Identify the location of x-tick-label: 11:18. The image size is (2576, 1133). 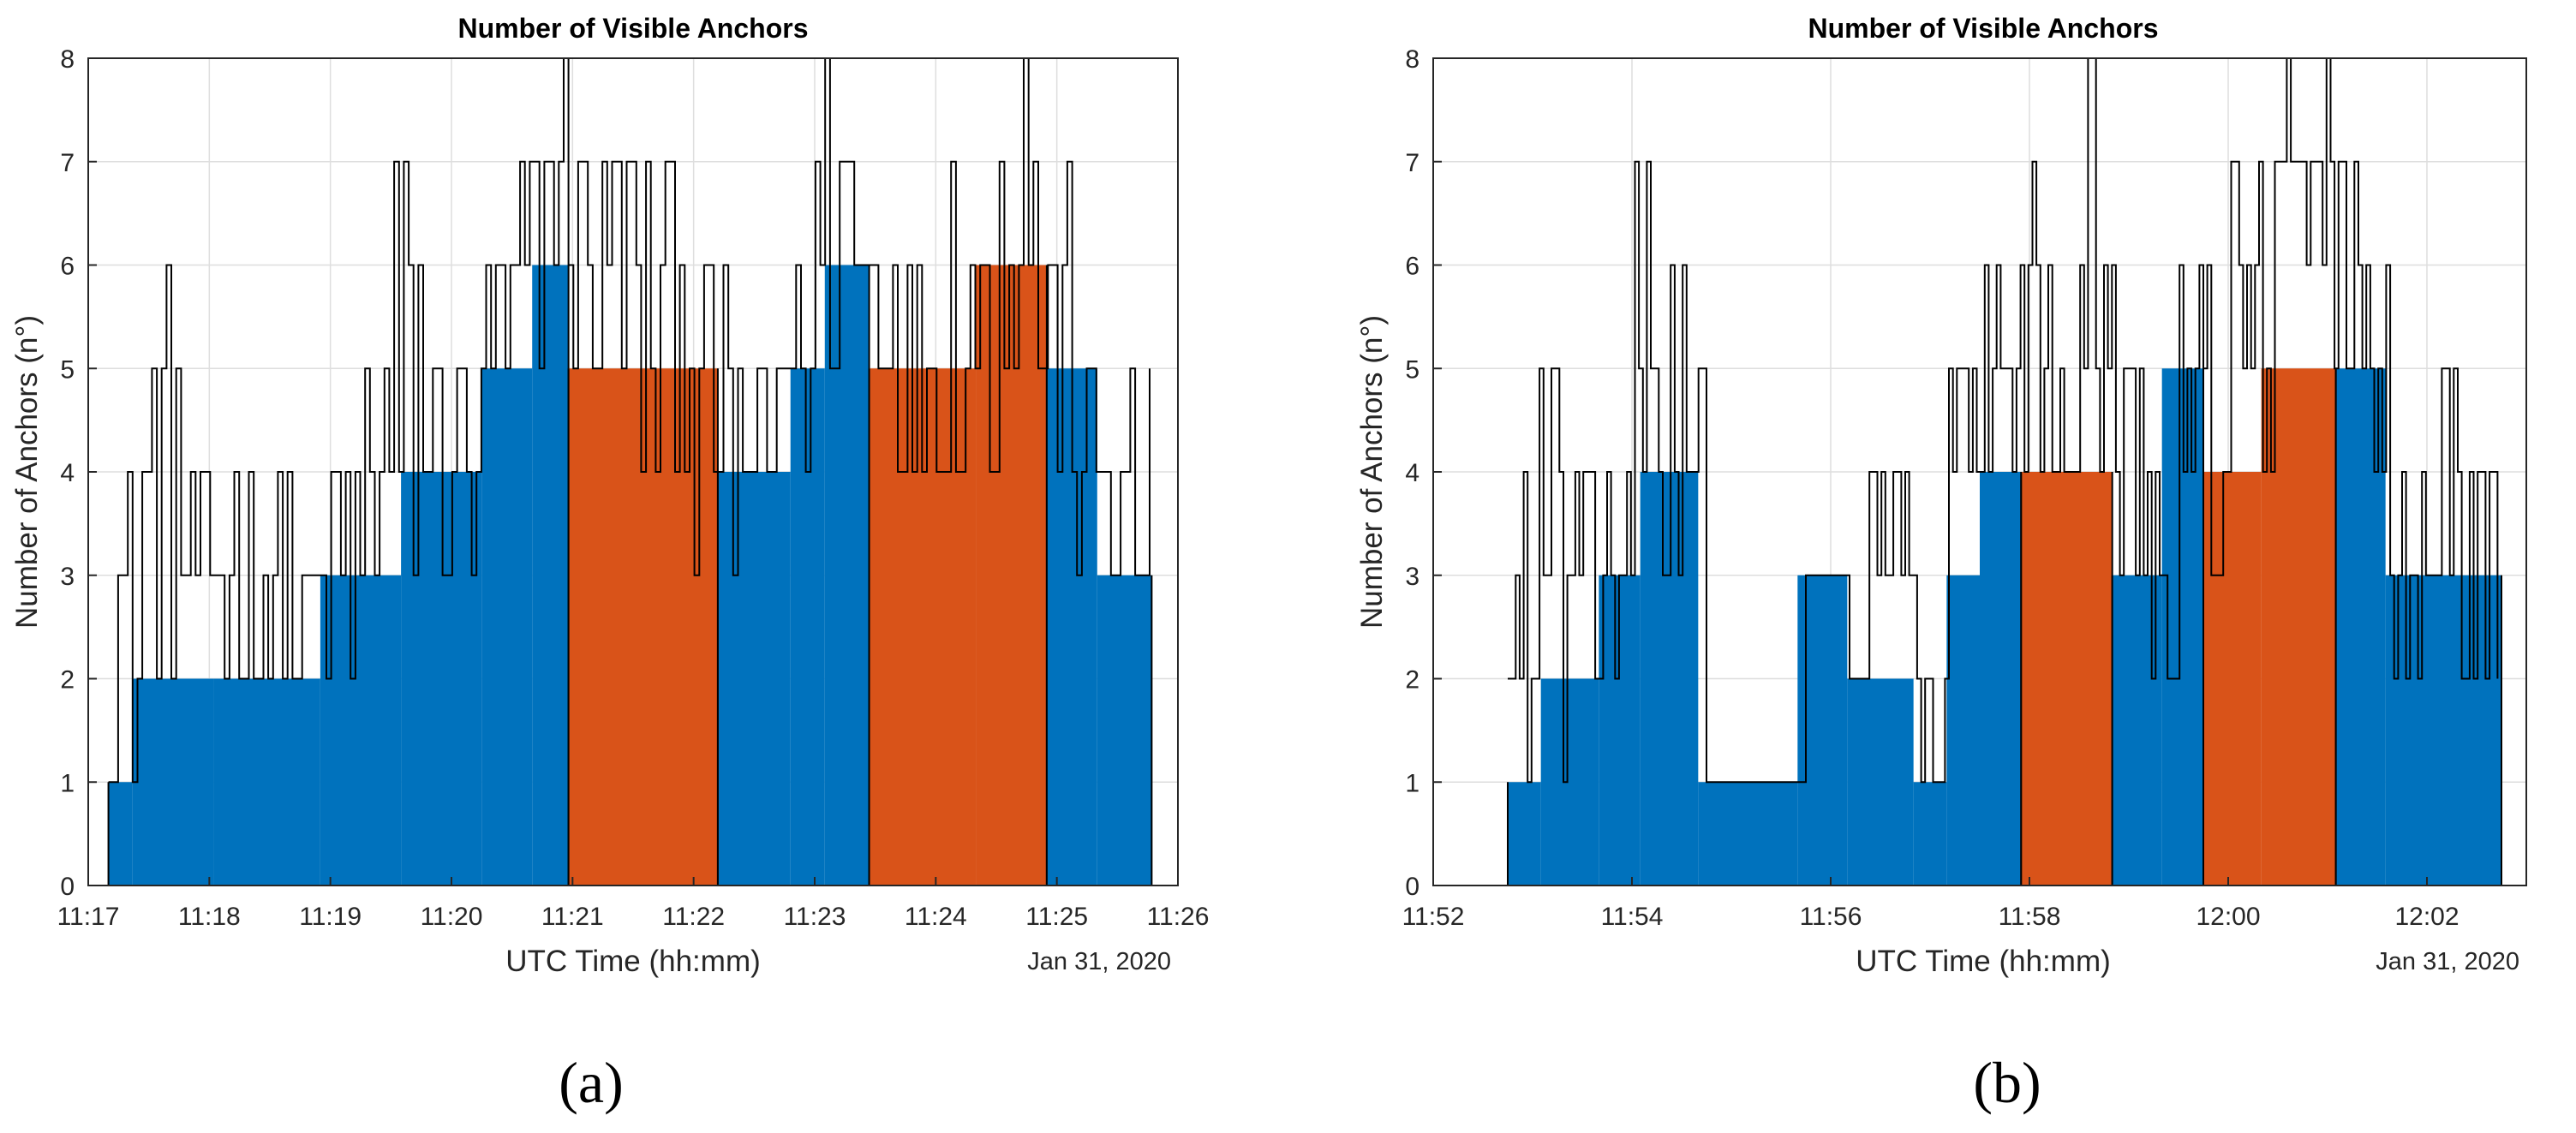
(210, 917).